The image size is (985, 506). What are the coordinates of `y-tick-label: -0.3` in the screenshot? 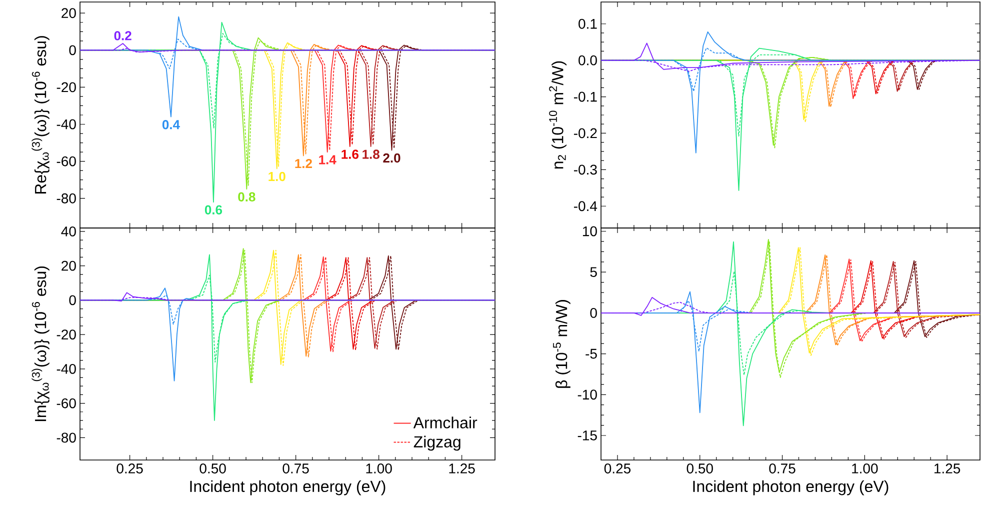 It's located at (585, 169).